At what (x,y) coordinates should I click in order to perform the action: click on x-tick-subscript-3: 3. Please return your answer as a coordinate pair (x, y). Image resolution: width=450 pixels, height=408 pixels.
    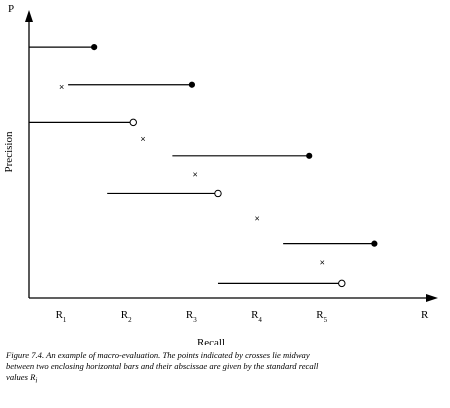
    Looking at the image, I should click on (195, 320).